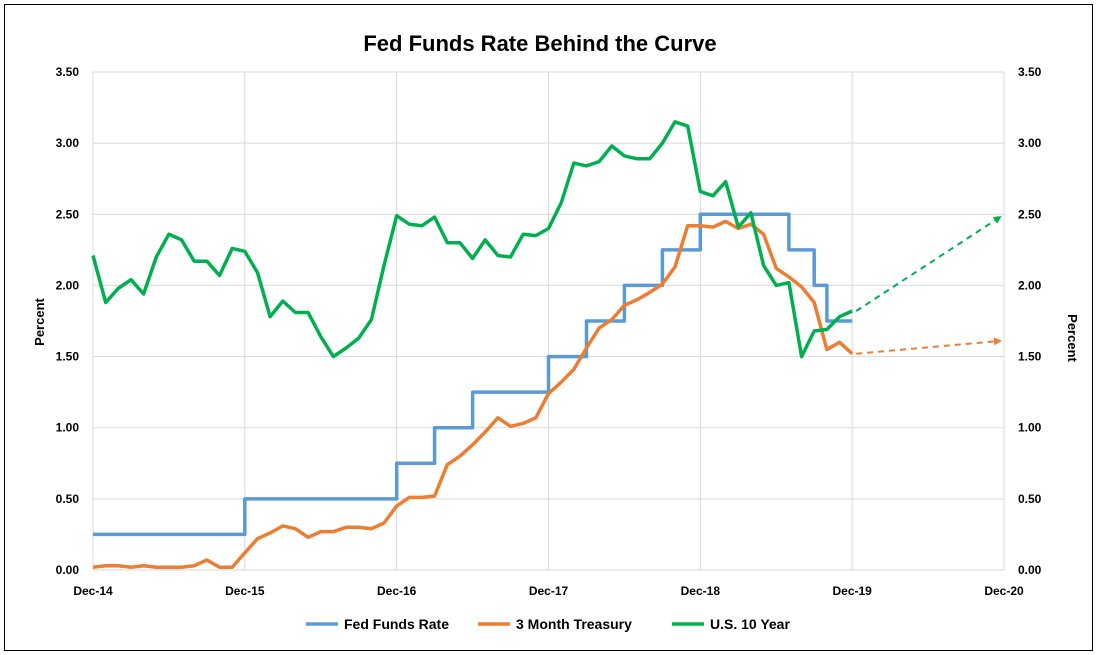 Image resolution: width=1097 pixels, height=655 pixels. I want to click on y-tick-label-left: 0.00, so click(68, 570).